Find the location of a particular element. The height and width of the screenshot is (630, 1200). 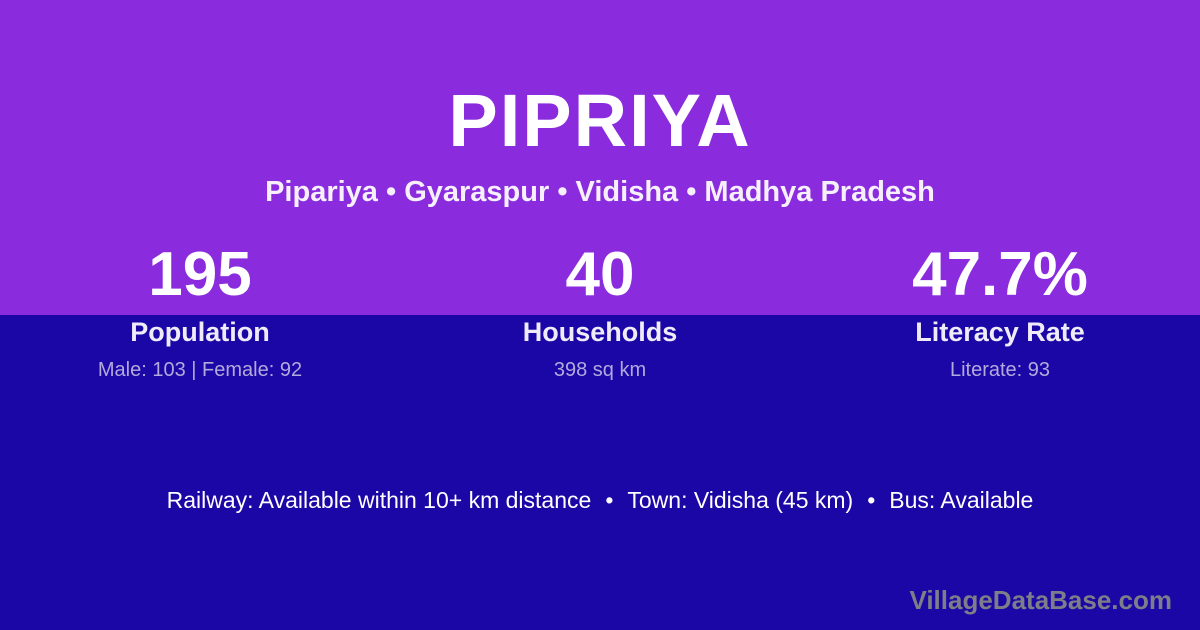

households-value: 40 is located at coordinates (600, 274).